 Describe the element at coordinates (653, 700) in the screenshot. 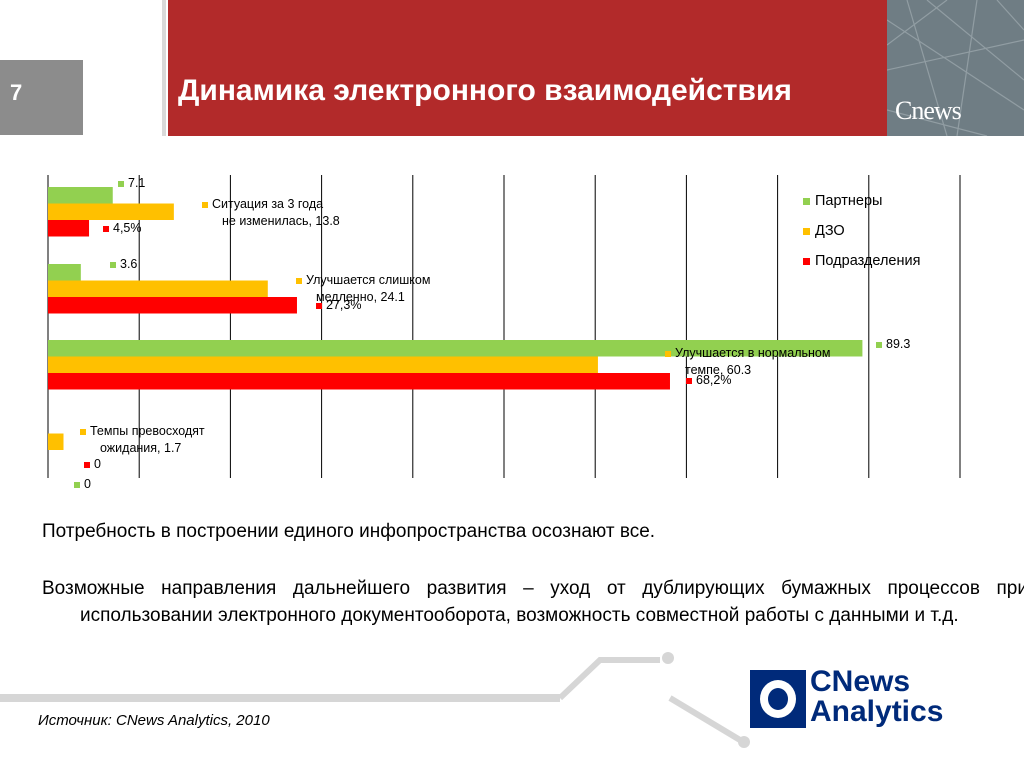

I see `circuit-decoration` at that location.